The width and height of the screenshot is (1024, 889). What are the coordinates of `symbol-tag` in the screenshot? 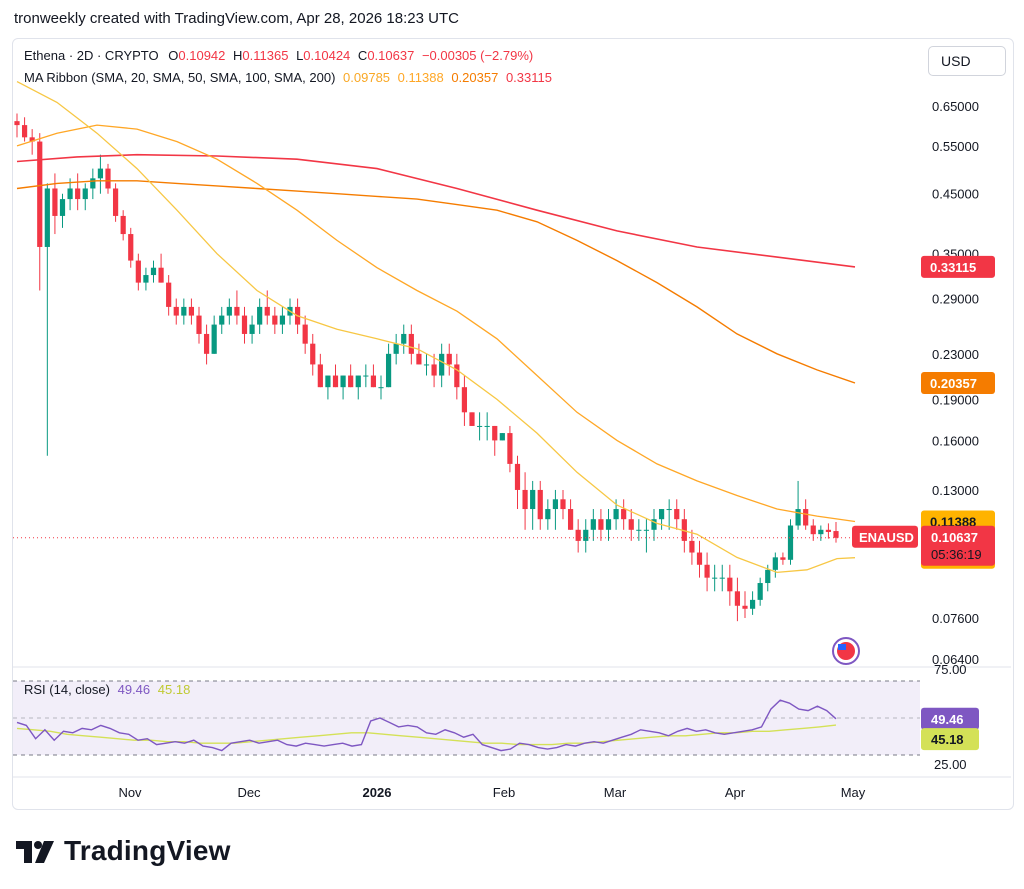 It's located at (885, 536).